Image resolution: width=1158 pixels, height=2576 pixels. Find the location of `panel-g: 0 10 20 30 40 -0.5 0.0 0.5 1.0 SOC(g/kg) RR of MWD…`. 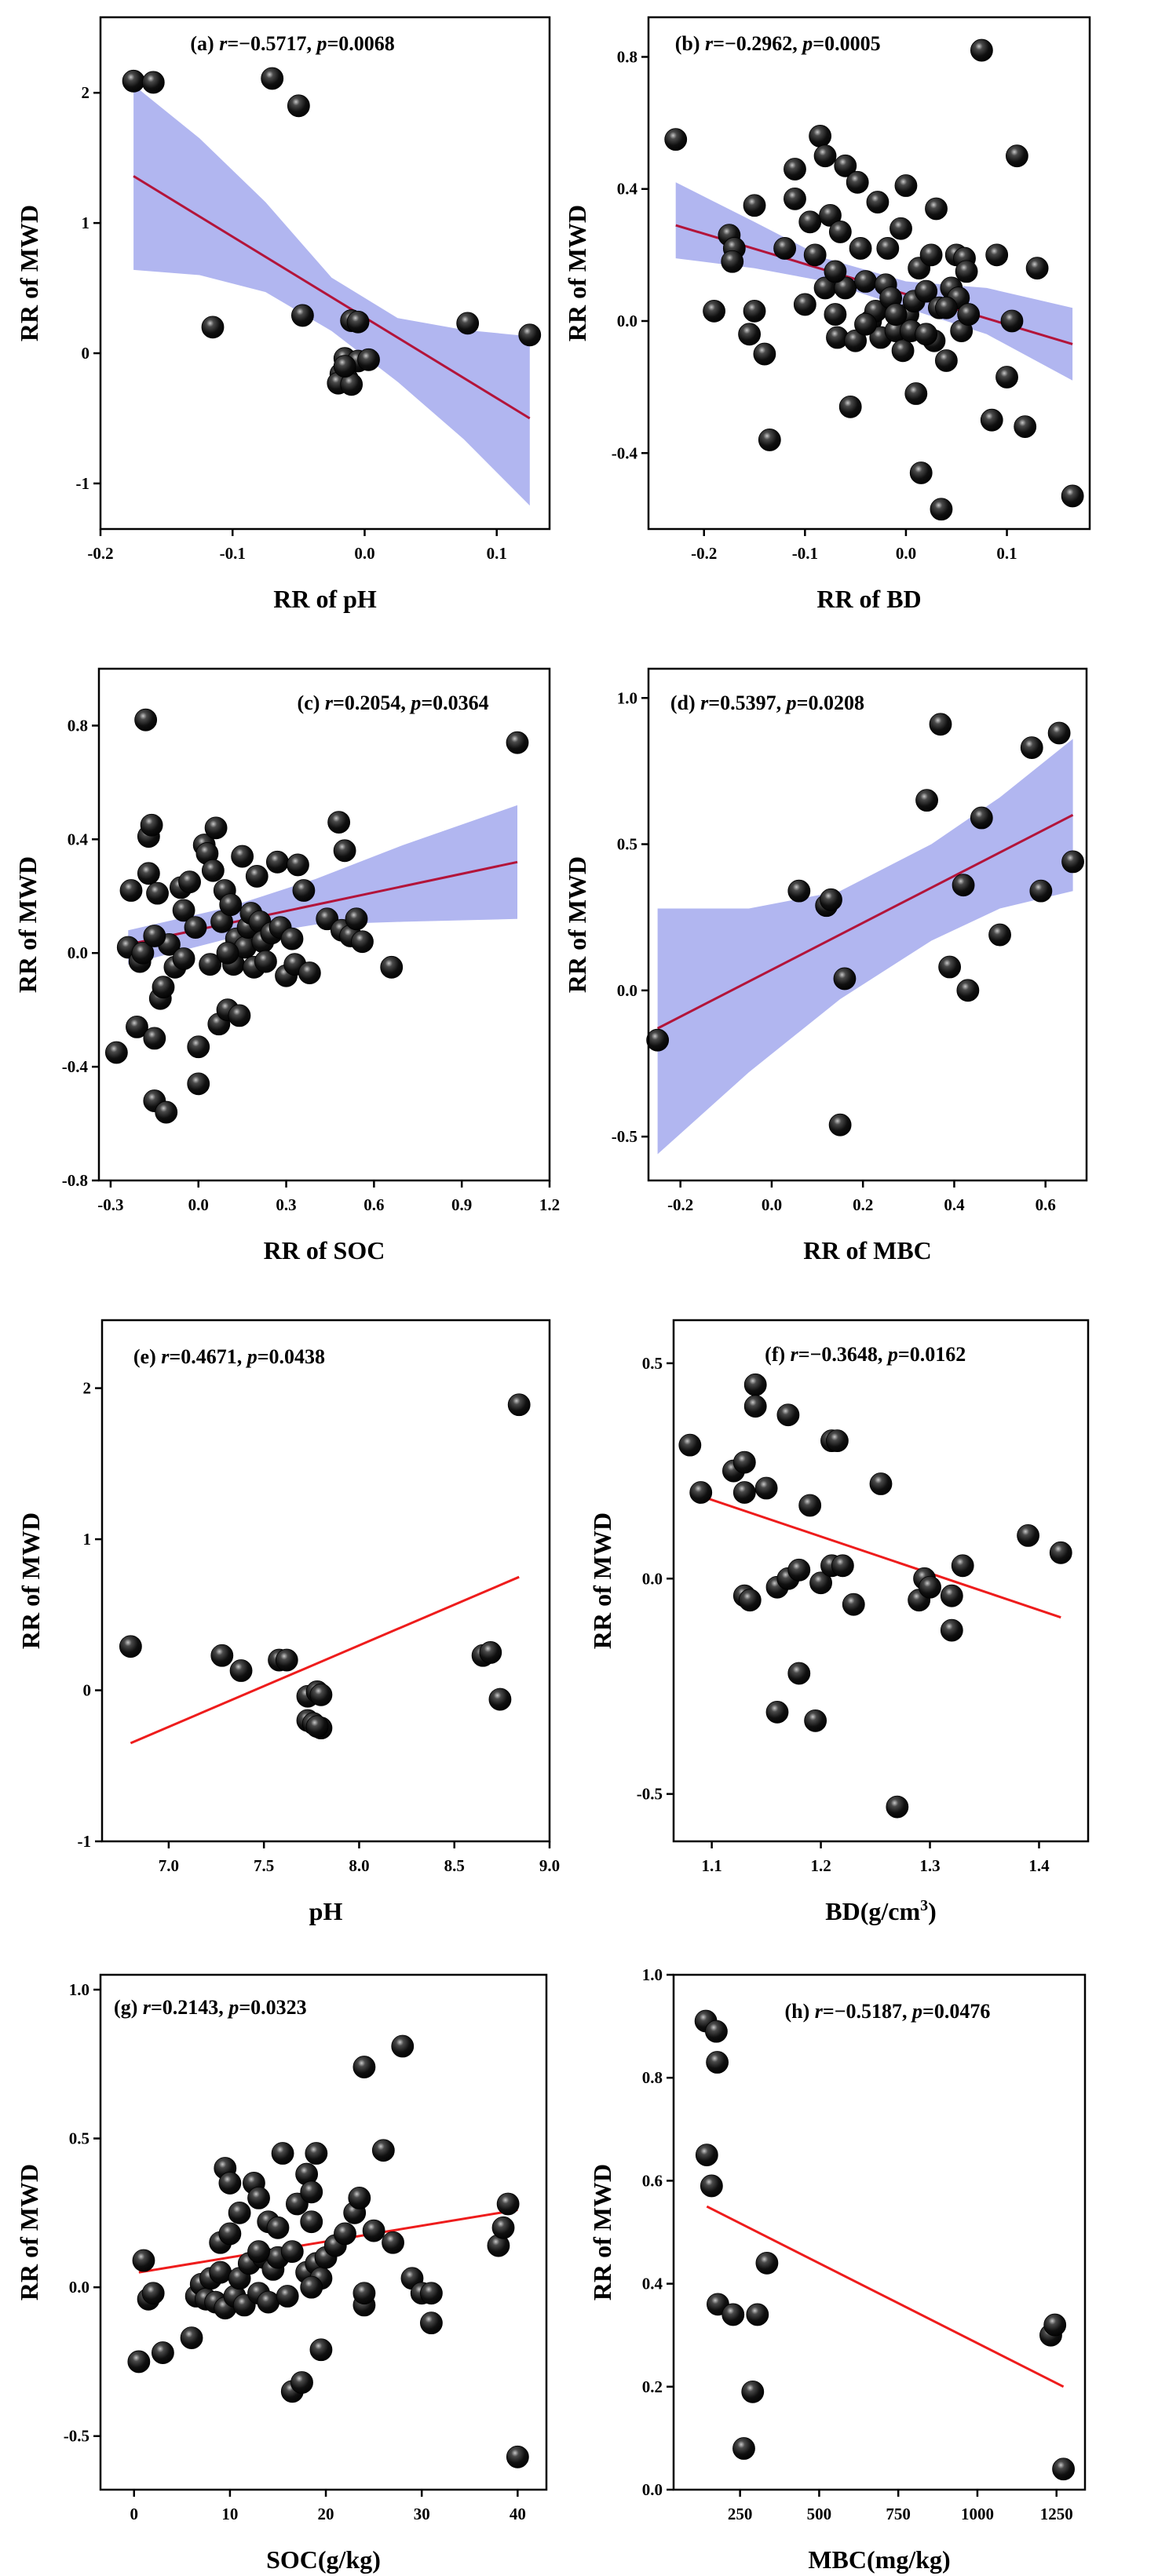

panel-g: 0 10 20 30 40 -0.5 0.0 0.5 1.0 SOC(g/kg) RR of MWD… is located at coordinates (281, 2273).